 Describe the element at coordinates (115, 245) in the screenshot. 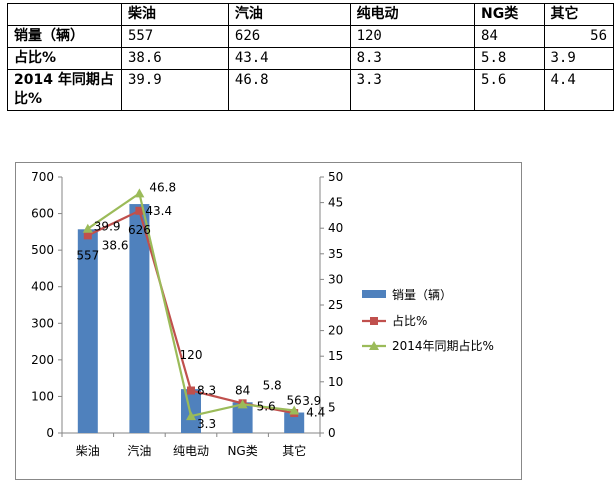

I see `share-value-label: 38.6` at that location.